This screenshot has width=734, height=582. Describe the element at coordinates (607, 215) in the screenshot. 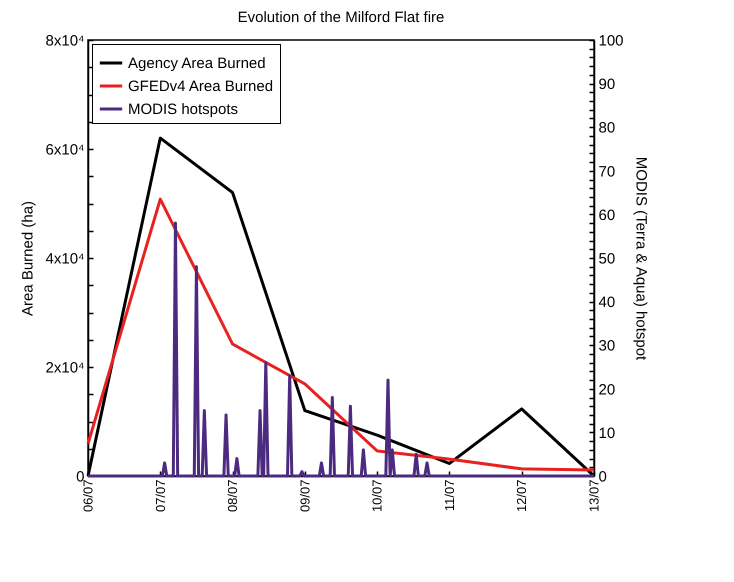

I see `y2-tick-label: 60` at that location.